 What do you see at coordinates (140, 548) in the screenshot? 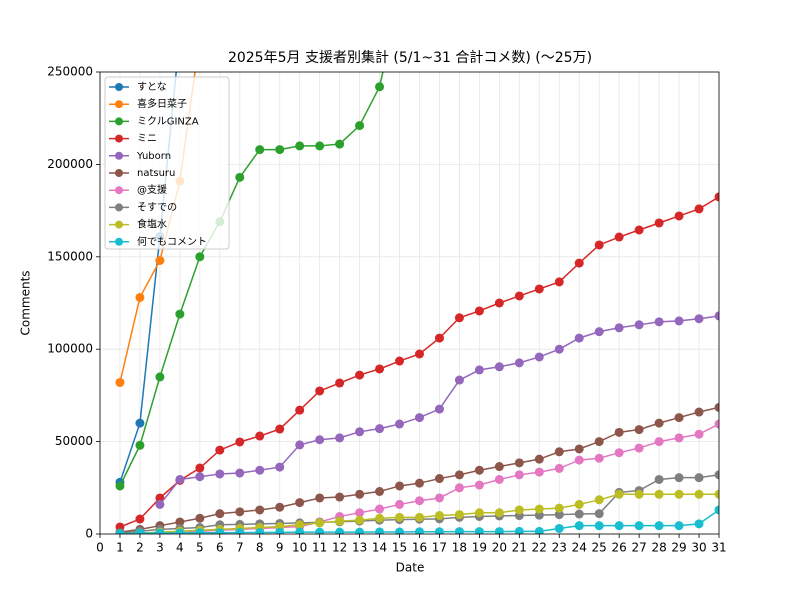
I see `x-tick-label: 2` at bounding box center [140, 548].